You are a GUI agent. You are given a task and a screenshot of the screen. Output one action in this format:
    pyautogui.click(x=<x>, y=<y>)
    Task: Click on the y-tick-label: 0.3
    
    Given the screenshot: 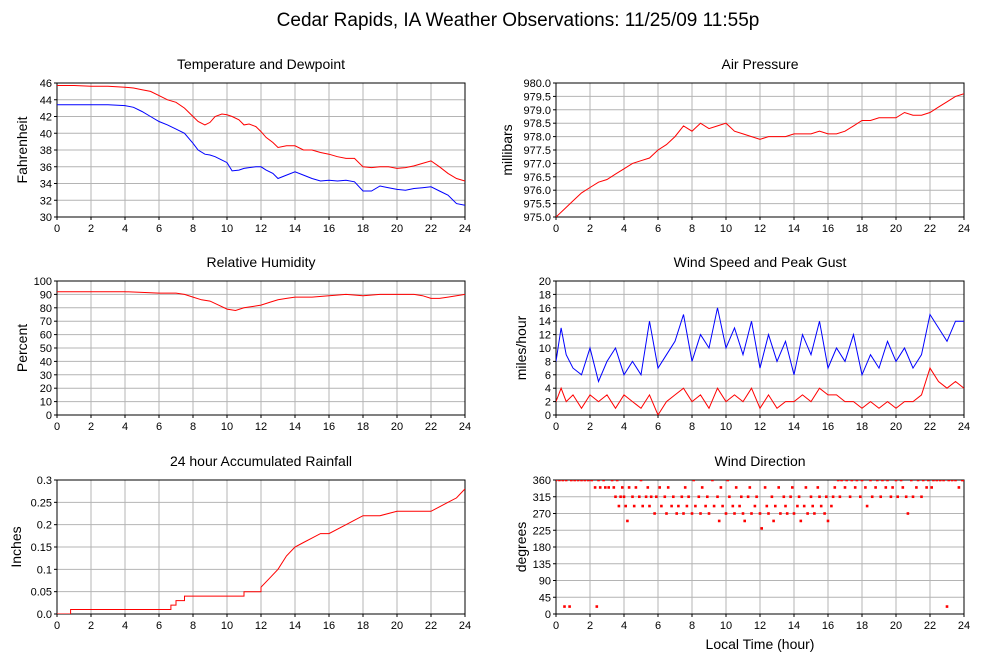 What is the action you would take?
    pyautogui.click(x=44, y=481)
    